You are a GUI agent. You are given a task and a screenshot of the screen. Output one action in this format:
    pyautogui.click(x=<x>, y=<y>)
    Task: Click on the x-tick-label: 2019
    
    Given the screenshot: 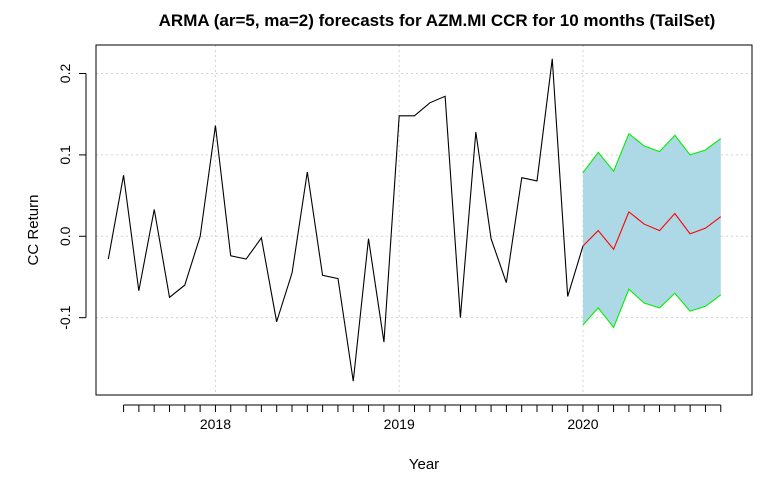 What is the action you would take?
    pyautogui.click(x=399, y=424)
    